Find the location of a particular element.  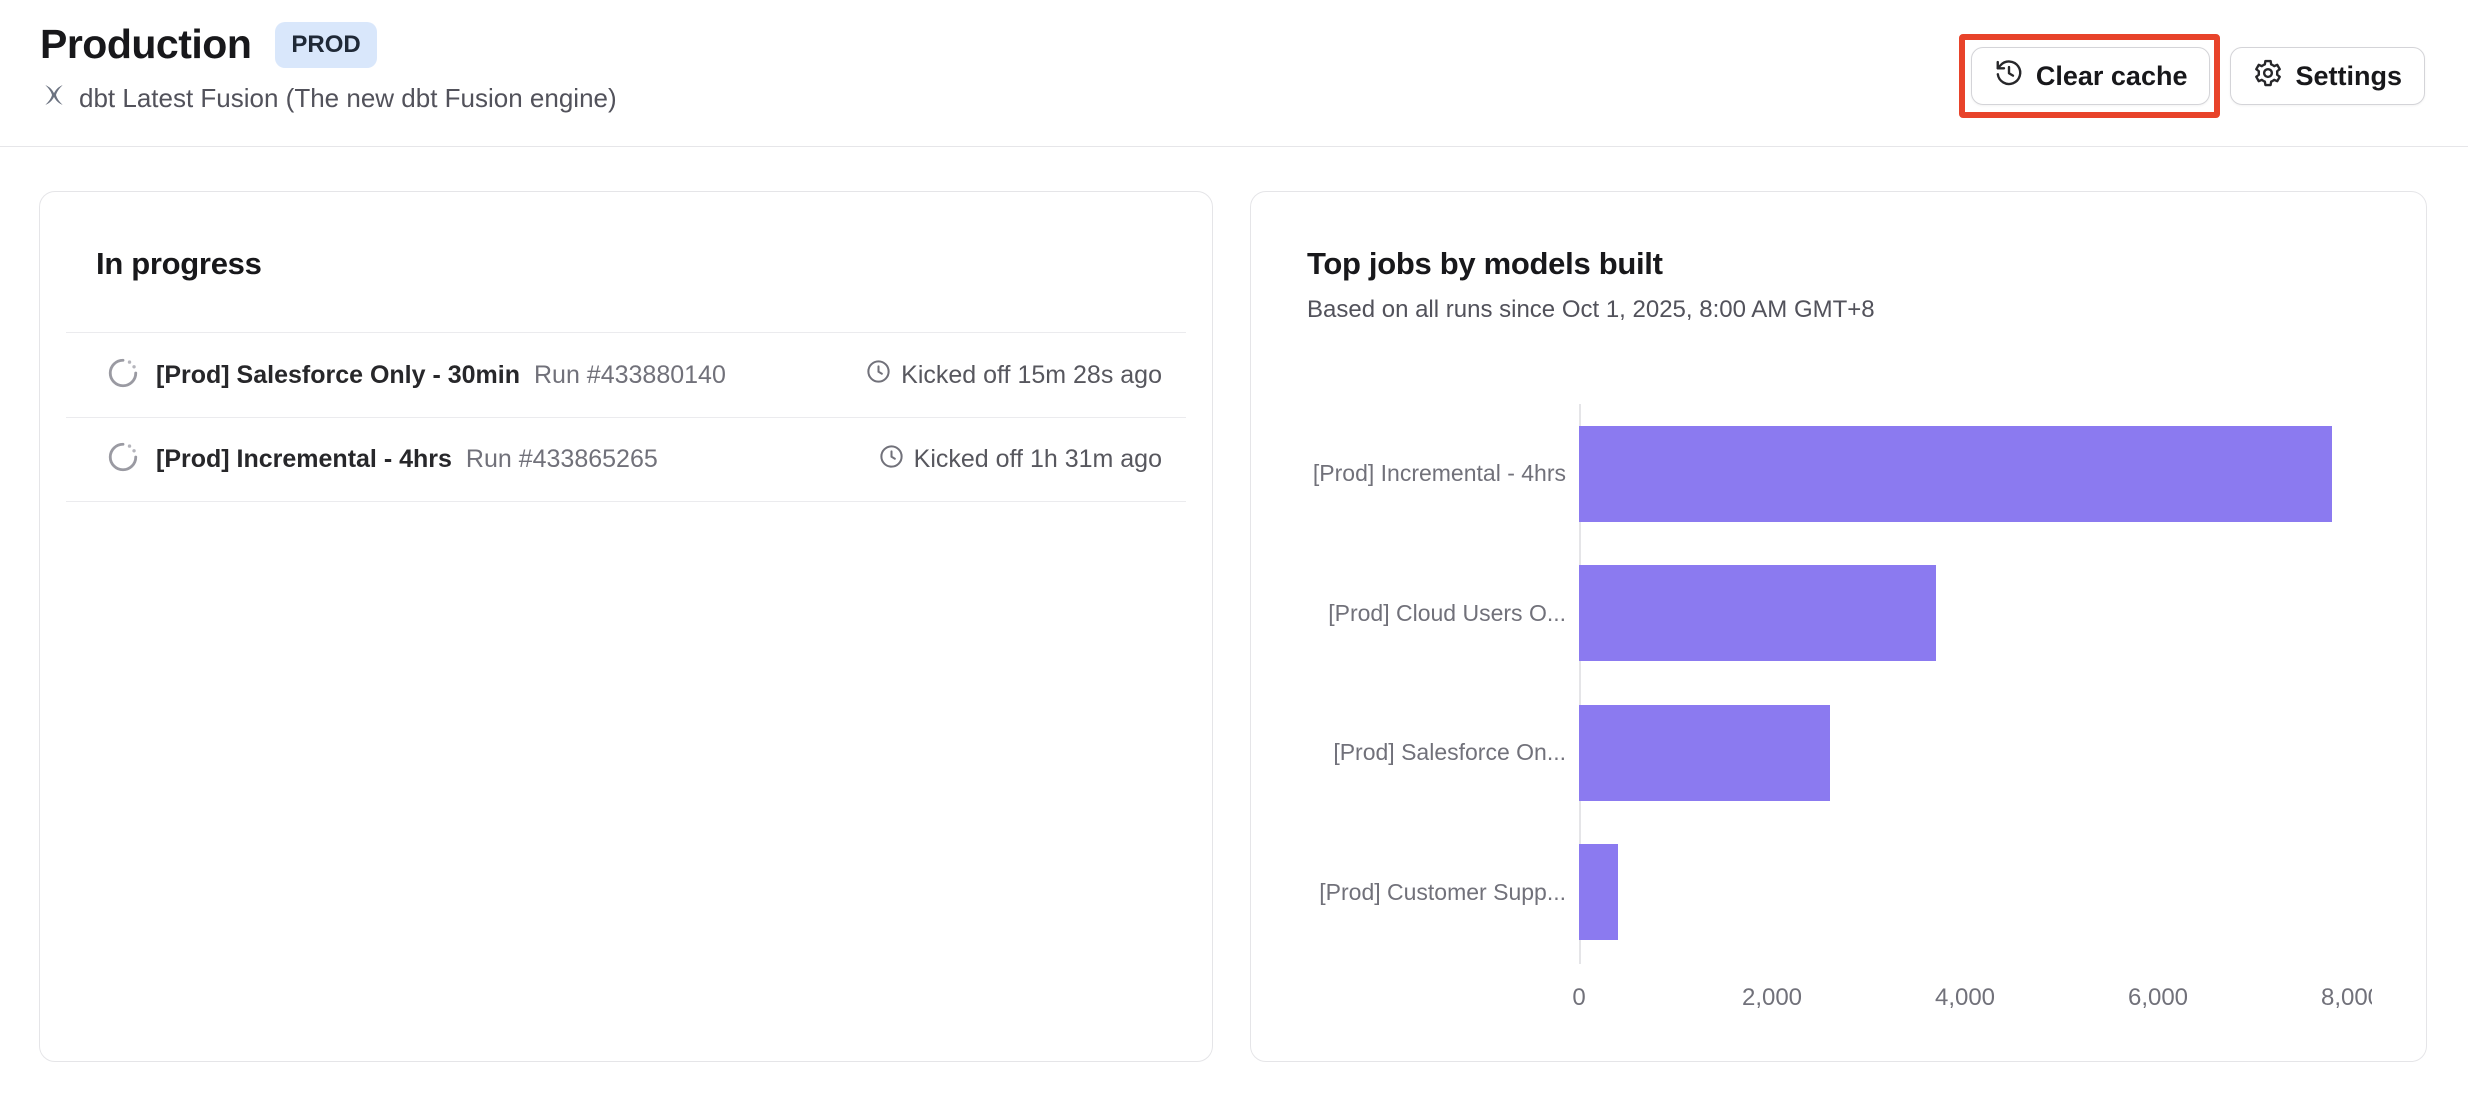

in-progress-title: In progress is located at coordinates (179, 263).